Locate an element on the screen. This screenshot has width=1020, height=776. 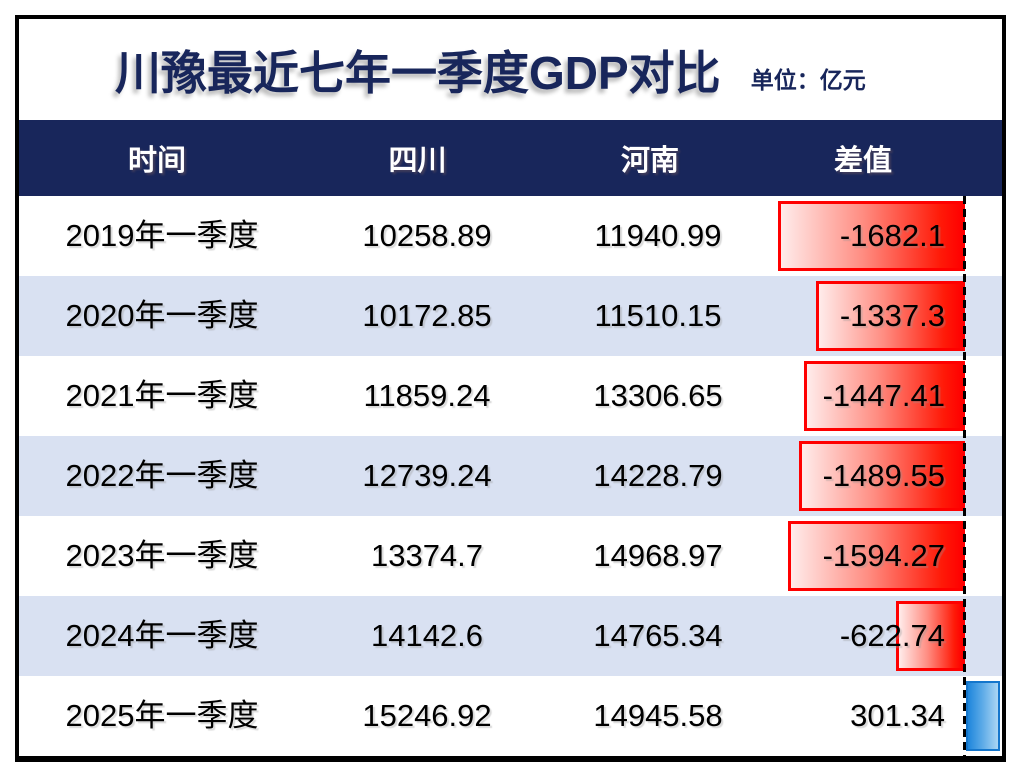
header-sichuan: 四川 is located at coordinates (417, 161).